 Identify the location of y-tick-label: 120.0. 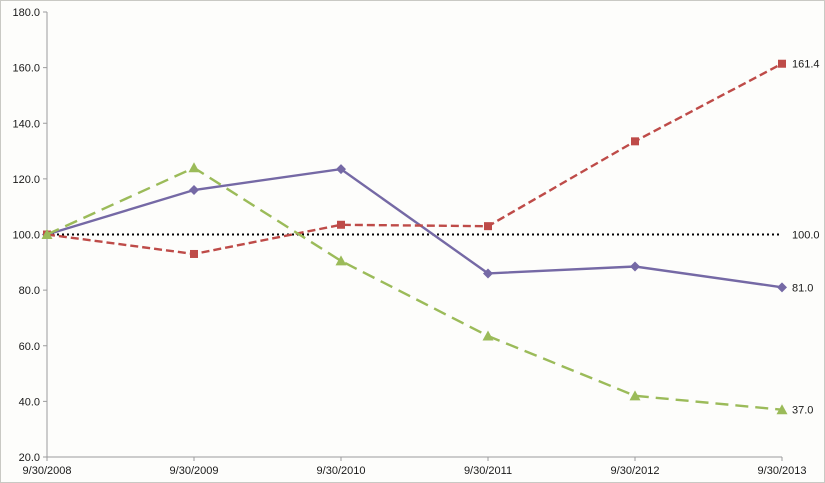
(26, 180).